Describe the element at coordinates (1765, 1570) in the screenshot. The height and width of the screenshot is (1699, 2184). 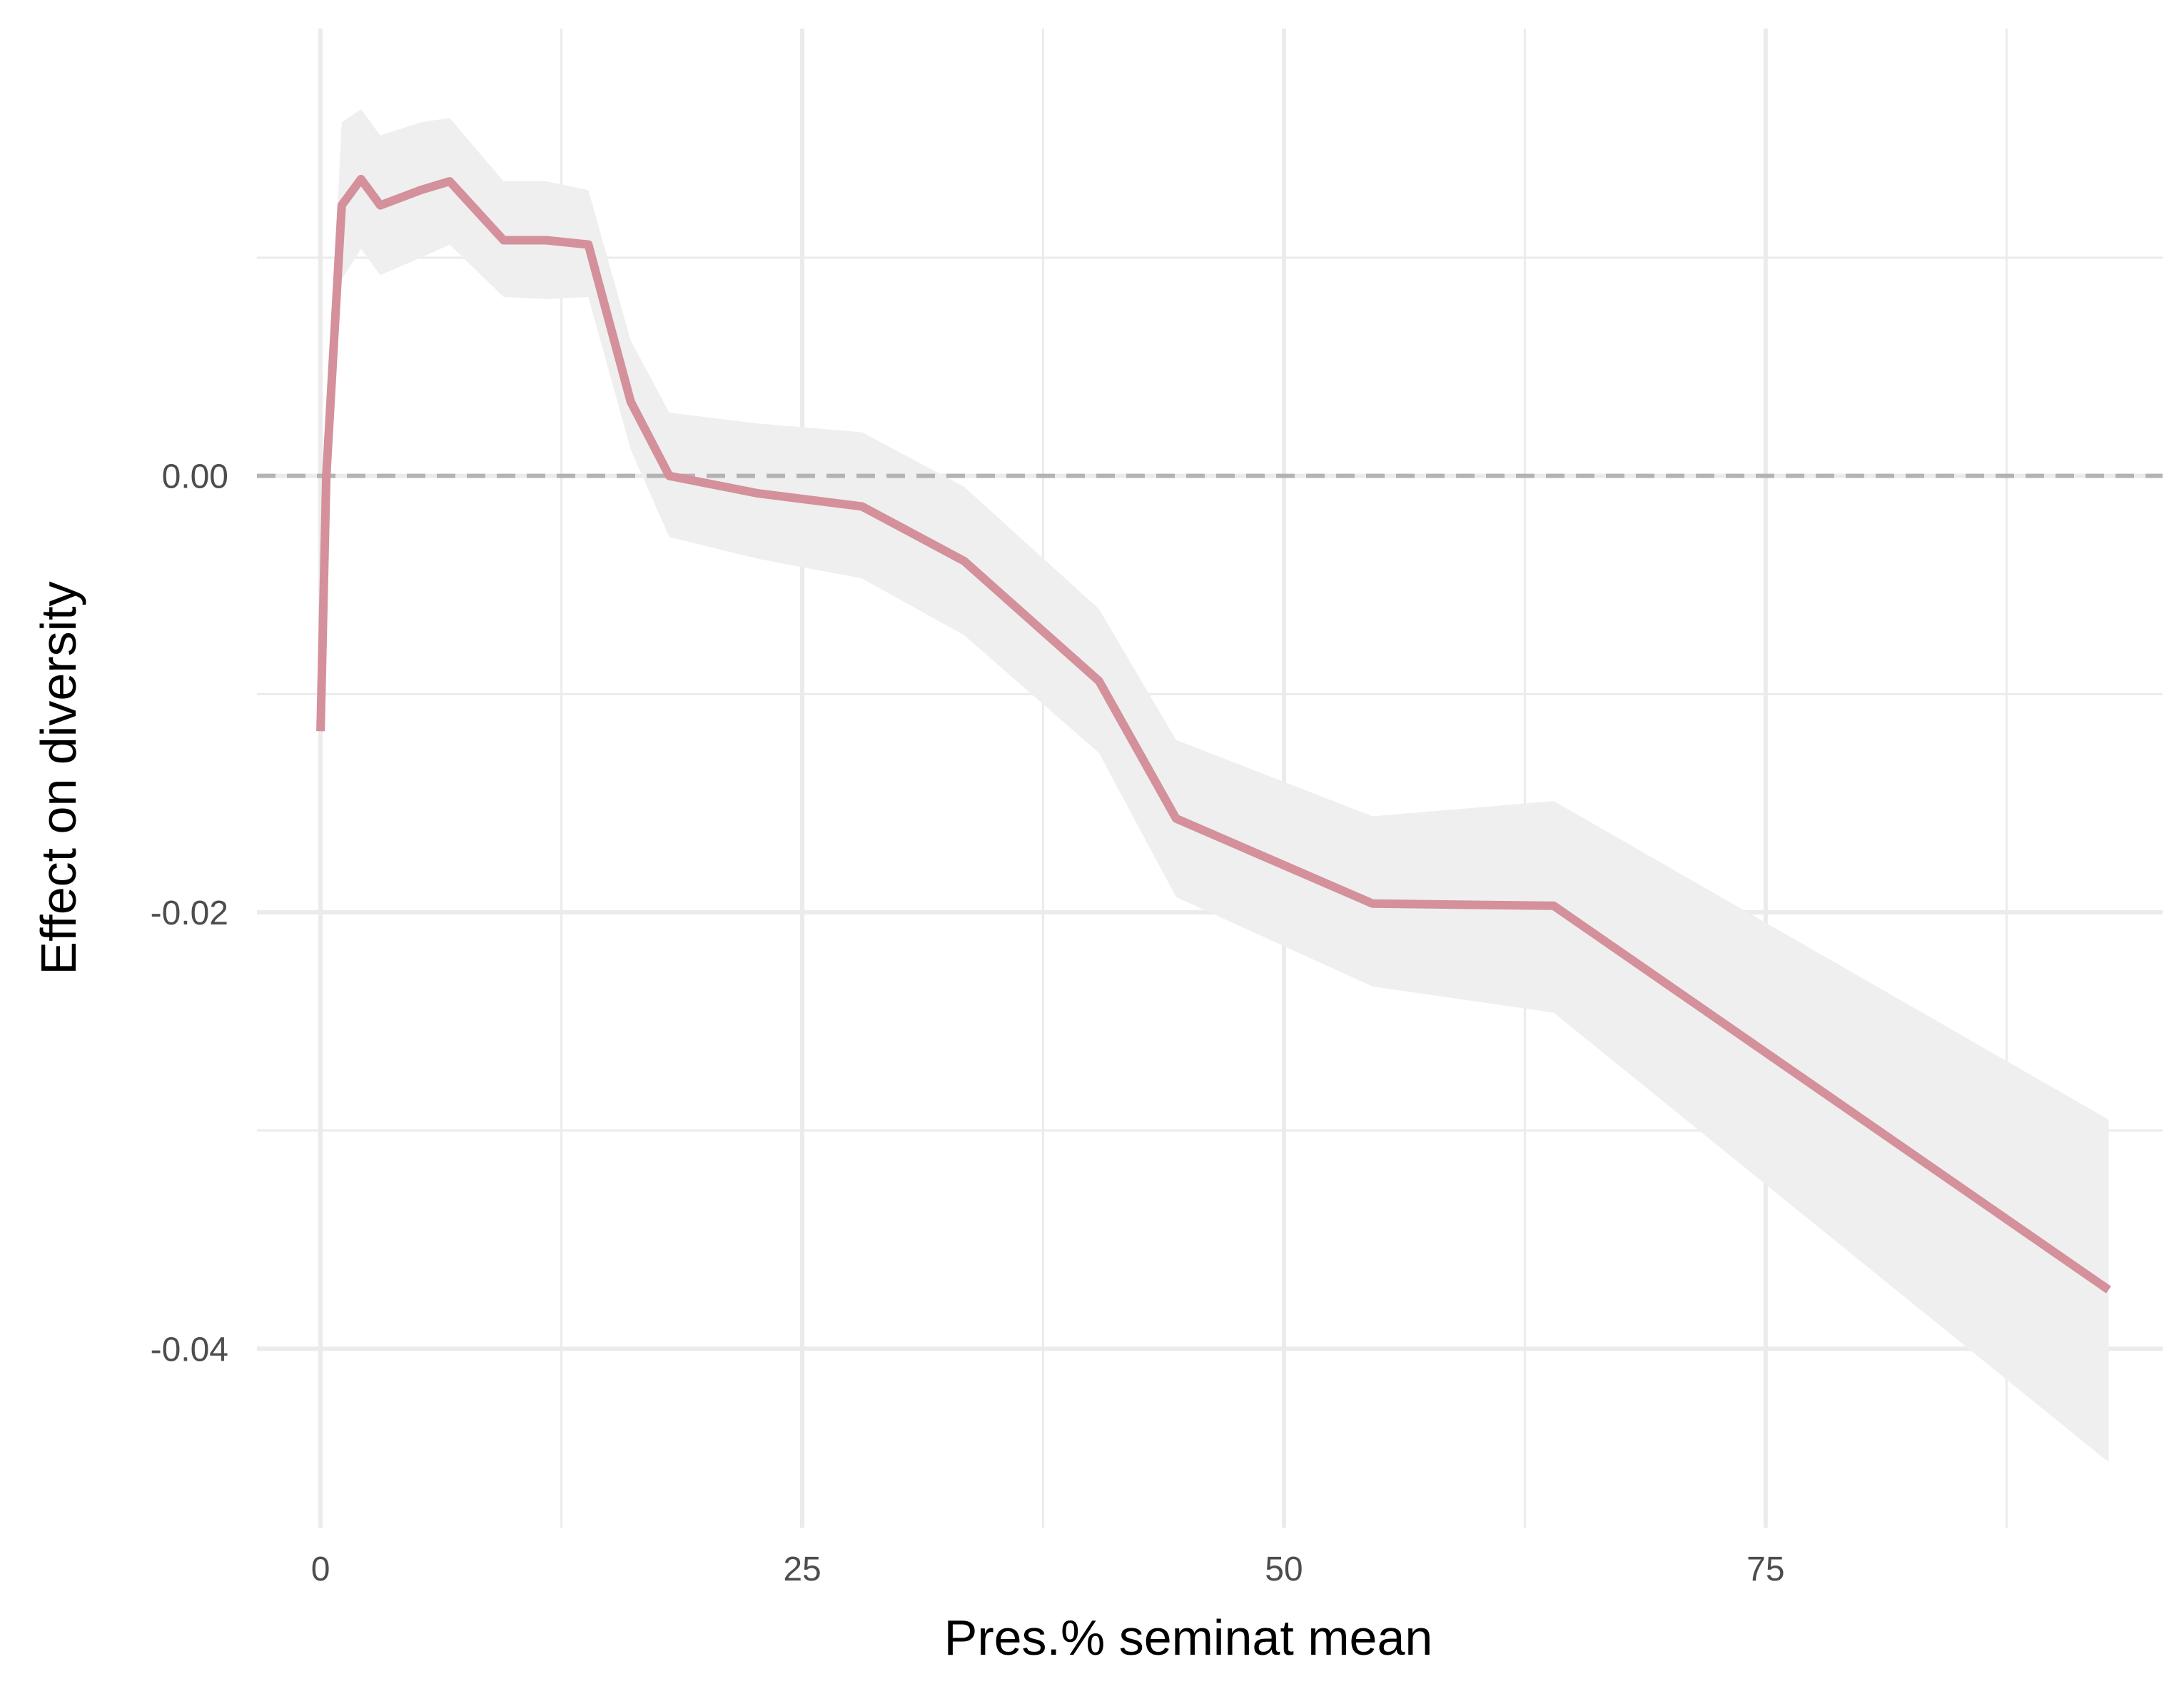
I see `x-tick-label-3: 75` at that location.